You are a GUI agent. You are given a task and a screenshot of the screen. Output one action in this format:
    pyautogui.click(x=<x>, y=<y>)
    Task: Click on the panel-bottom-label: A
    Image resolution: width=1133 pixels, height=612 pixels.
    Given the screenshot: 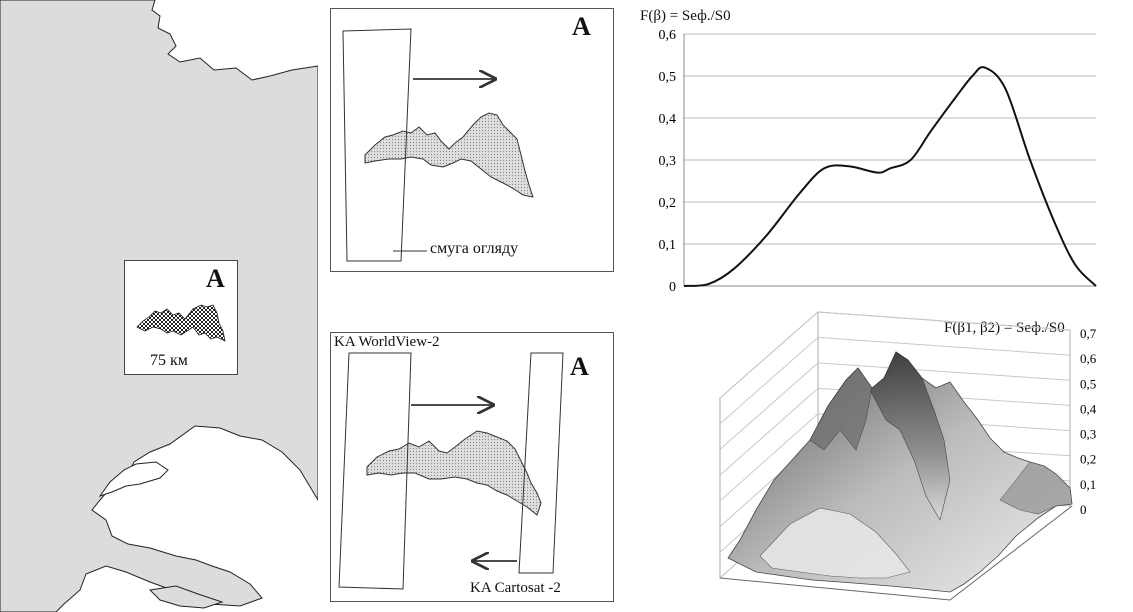 What is the action you would take?
    pyautogui.click(x=579, y=366)
    